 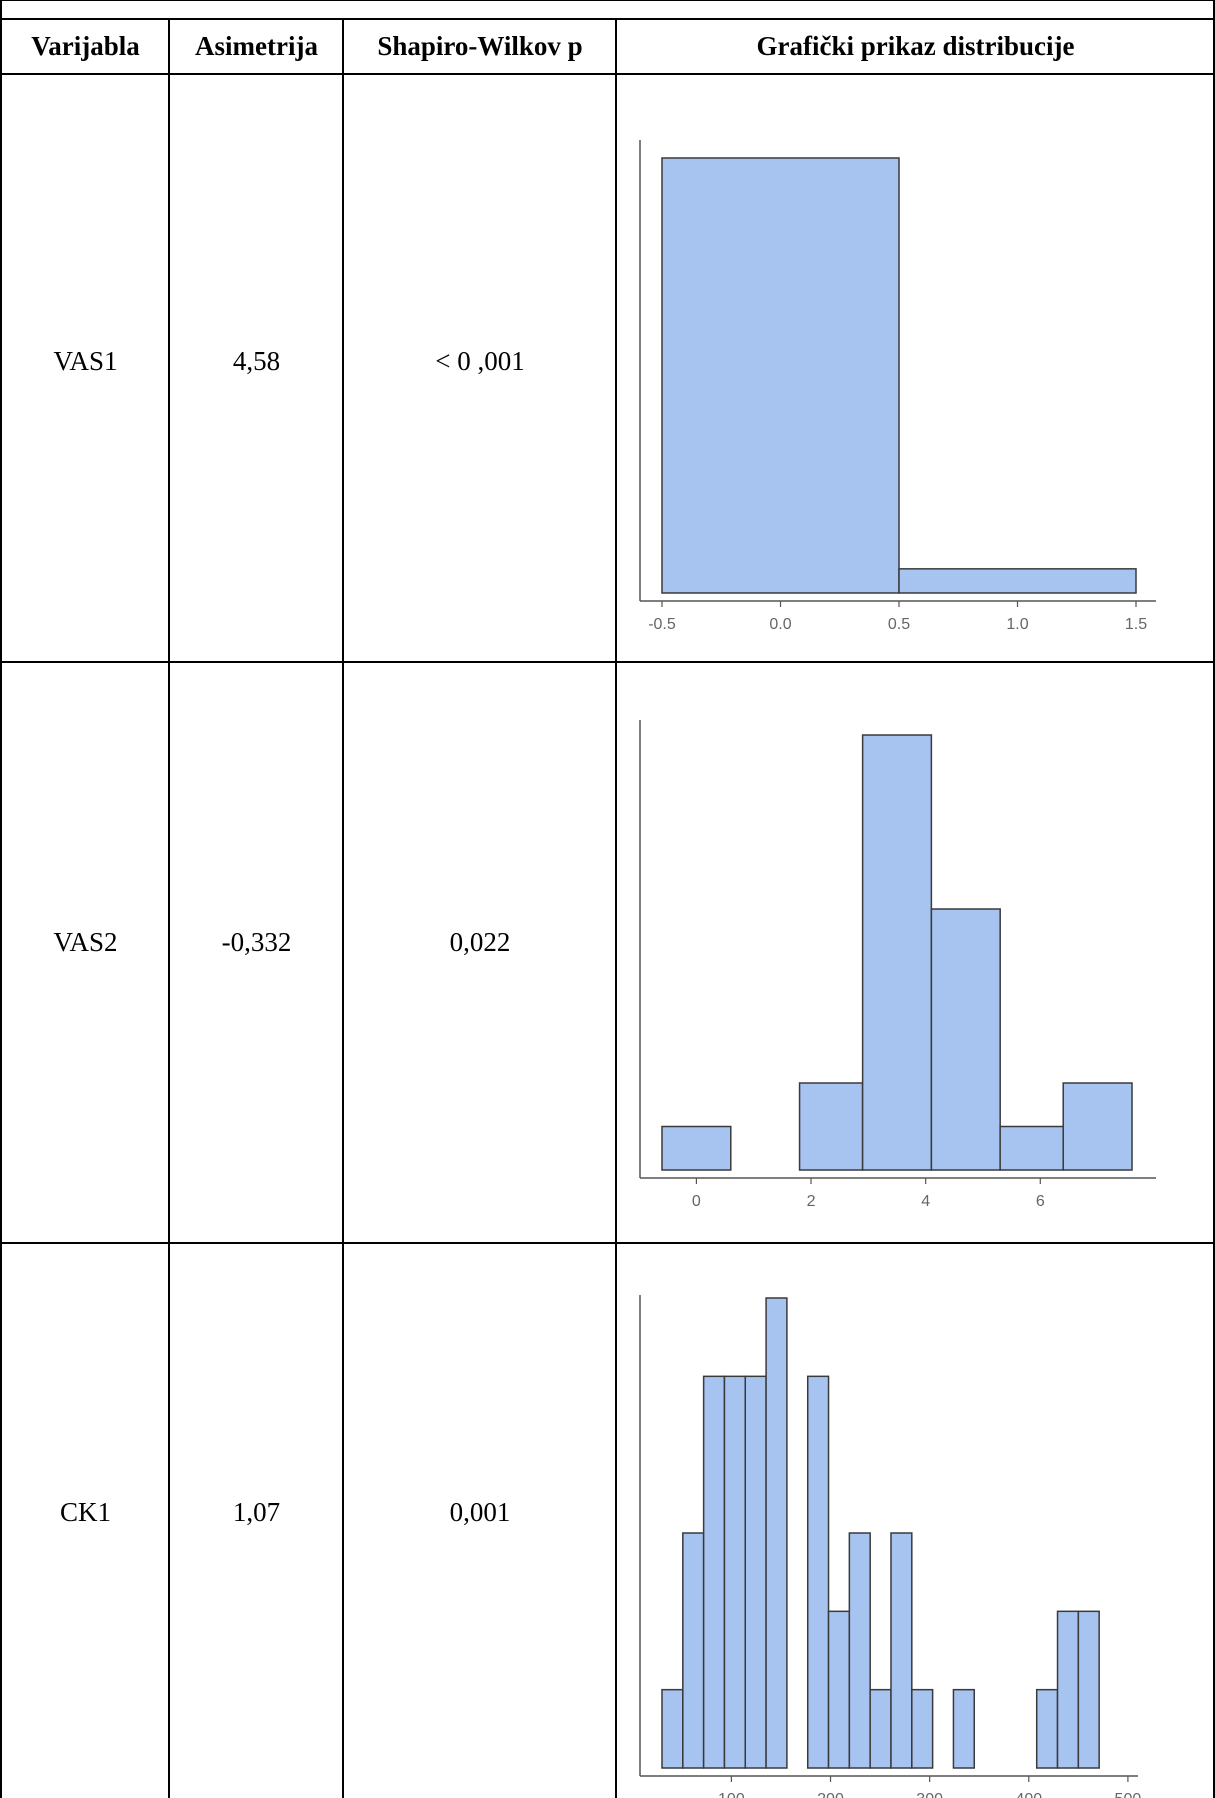 I want to click on x-tick-label: 100, so click(x=731, y=1794).